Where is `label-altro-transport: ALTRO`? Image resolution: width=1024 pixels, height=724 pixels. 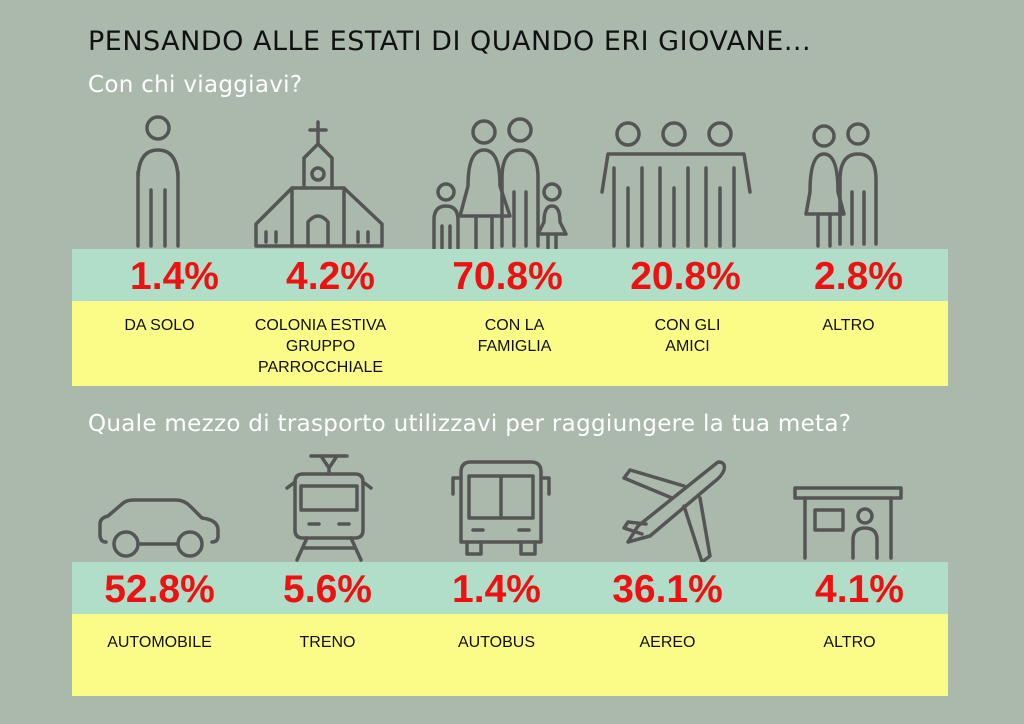 label-altro-transport: ALTRO is located at coordinates (849, 642).